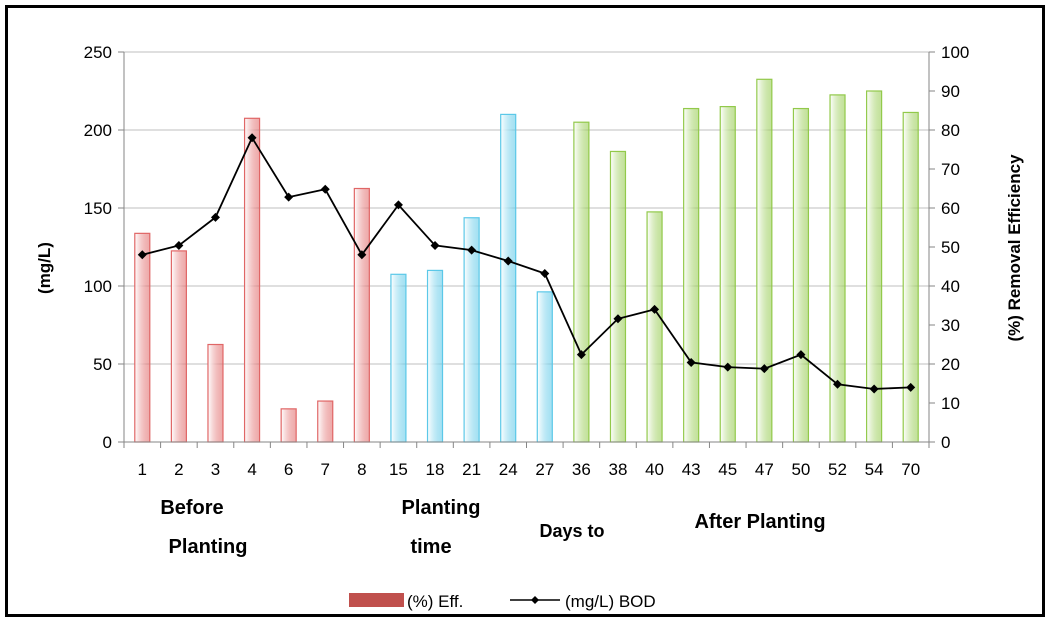 Image resolution: width=1054 pixels, height=621 pixels. Describe the element at coordinates (98, 208) in the screenshot. I see `left-tick-label: 150` at that location.